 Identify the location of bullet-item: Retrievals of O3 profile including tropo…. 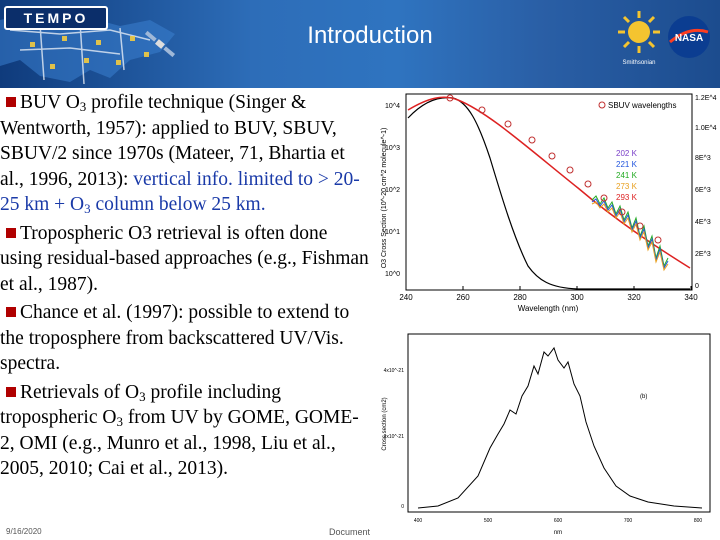
(186, 431).